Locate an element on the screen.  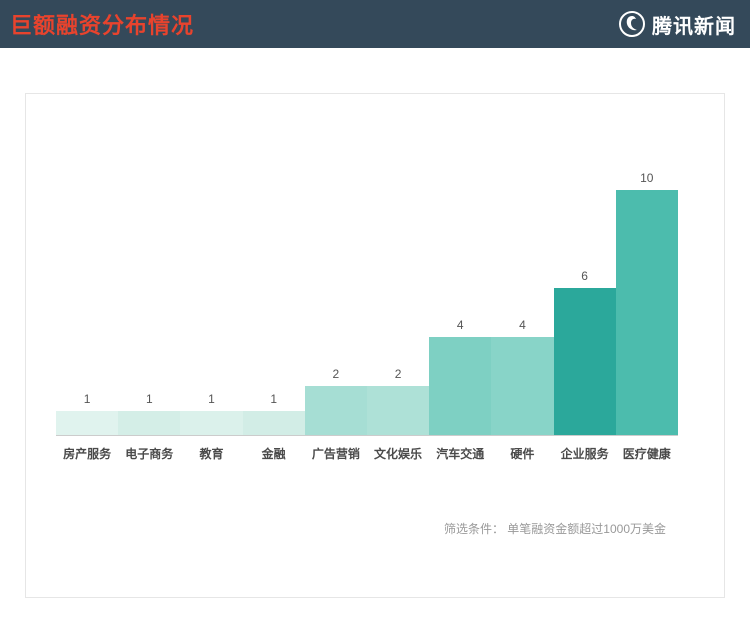
bar-column: 10 医疗健康 is located at coordinates (646, 313).